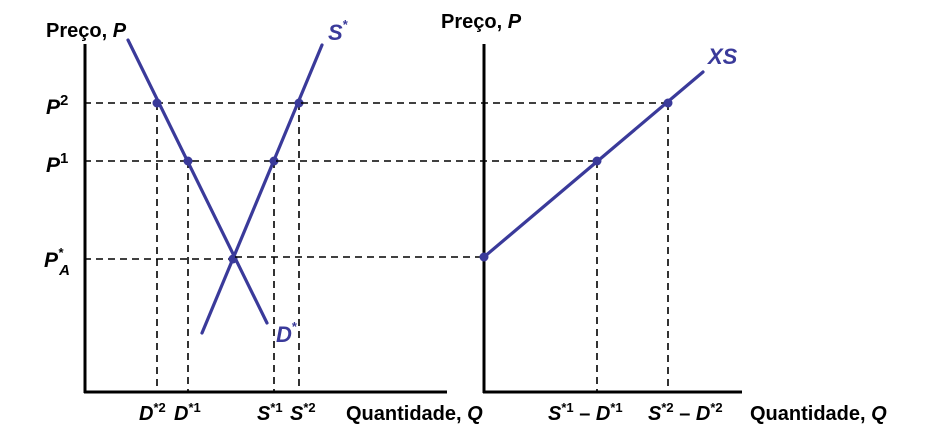 This screenshot has height=434, width=930. What do you see at coordinates (187, 412) in the screenshot?
I see `quantity-label-d1: D*1` at bounding box center [187, 412].